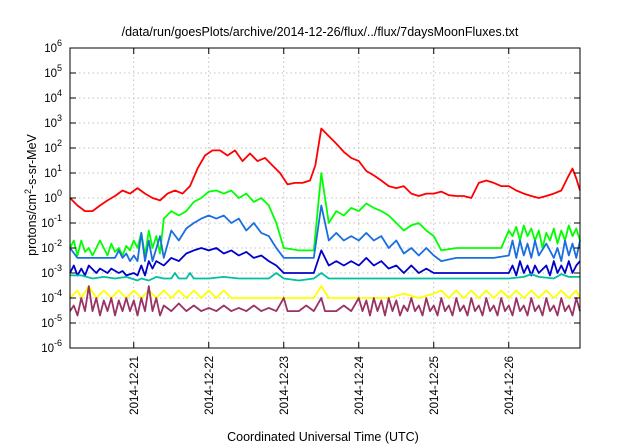  Describe the element at coordinates (323, 437) in the screenshot. I see `x-axis-title: Coordinated Universal Time (UTC)` at that location.